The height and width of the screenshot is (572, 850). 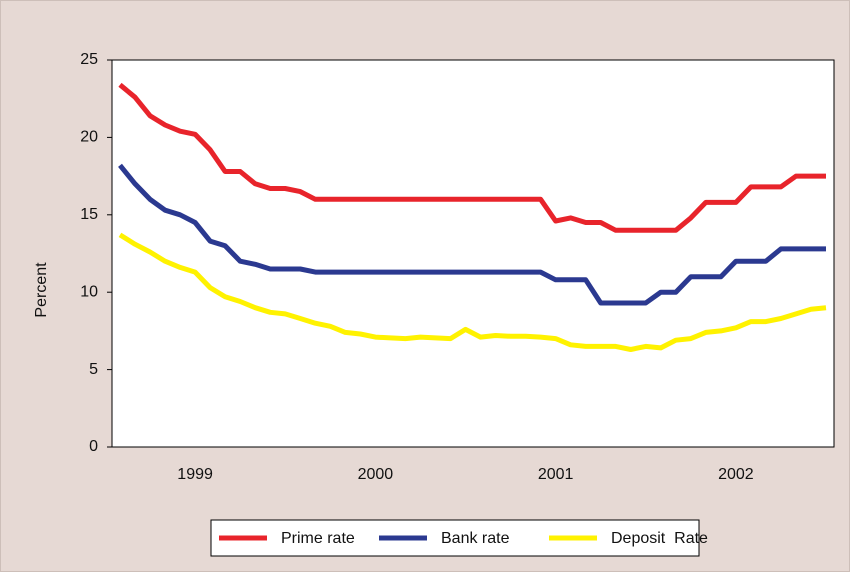 I want to click on x-tick-label: 1999, so click(x=195, y=474).